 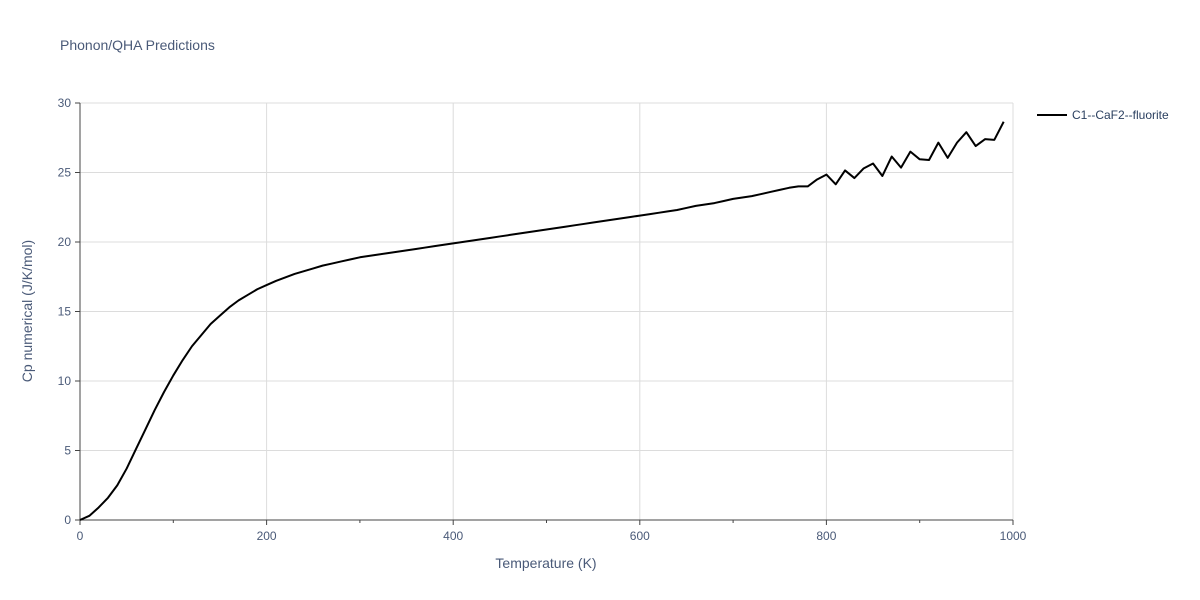 What do you see at coordinates (67, 451) in the screenshot?
I see `y-tick-label: 5` at bounding box center [67, 451].